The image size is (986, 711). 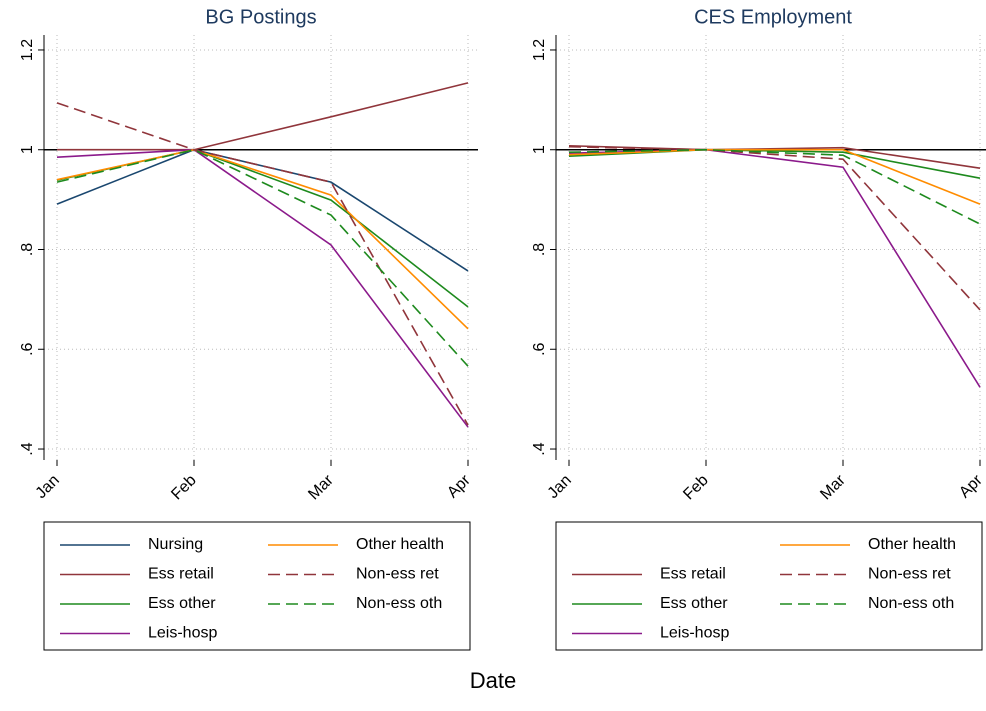 I want to click on chart-title: BG Postings, so click(x=260, y=17).